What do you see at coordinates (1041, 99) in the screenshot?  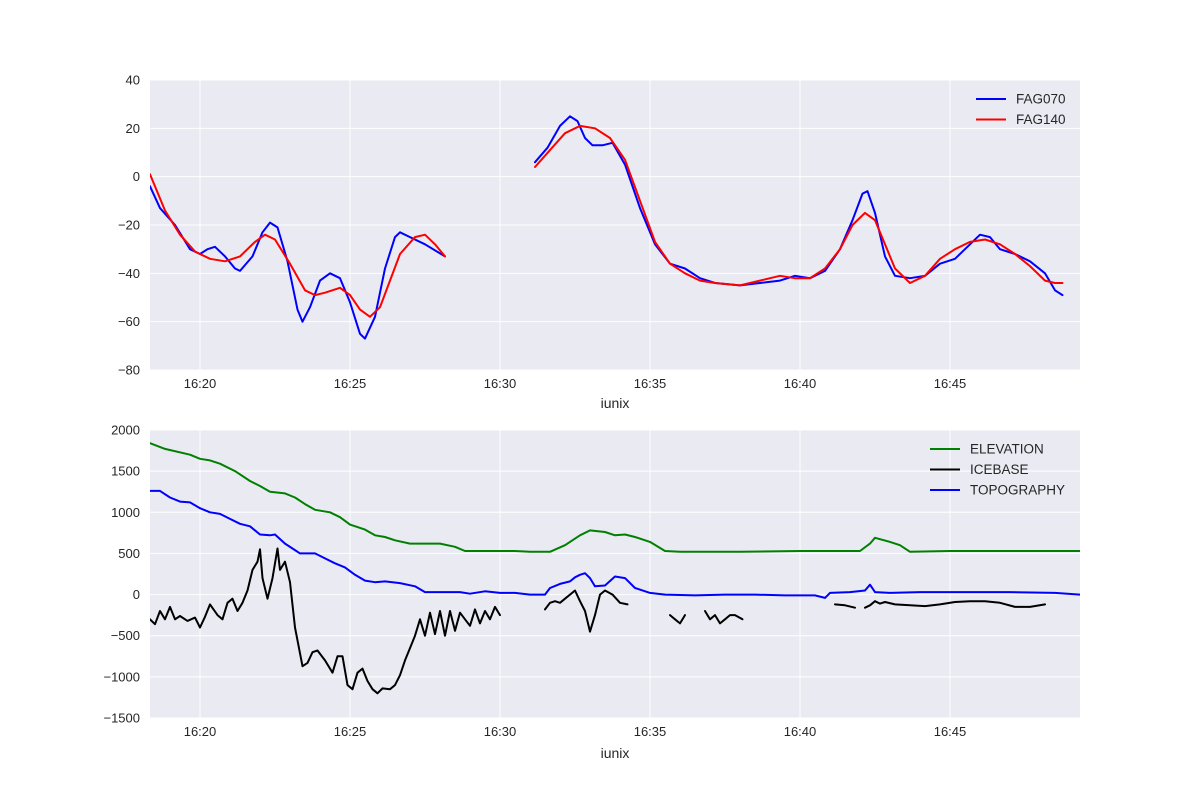 I see `legend-label-fag070: FAG070` at bounding box center [1041, 99].